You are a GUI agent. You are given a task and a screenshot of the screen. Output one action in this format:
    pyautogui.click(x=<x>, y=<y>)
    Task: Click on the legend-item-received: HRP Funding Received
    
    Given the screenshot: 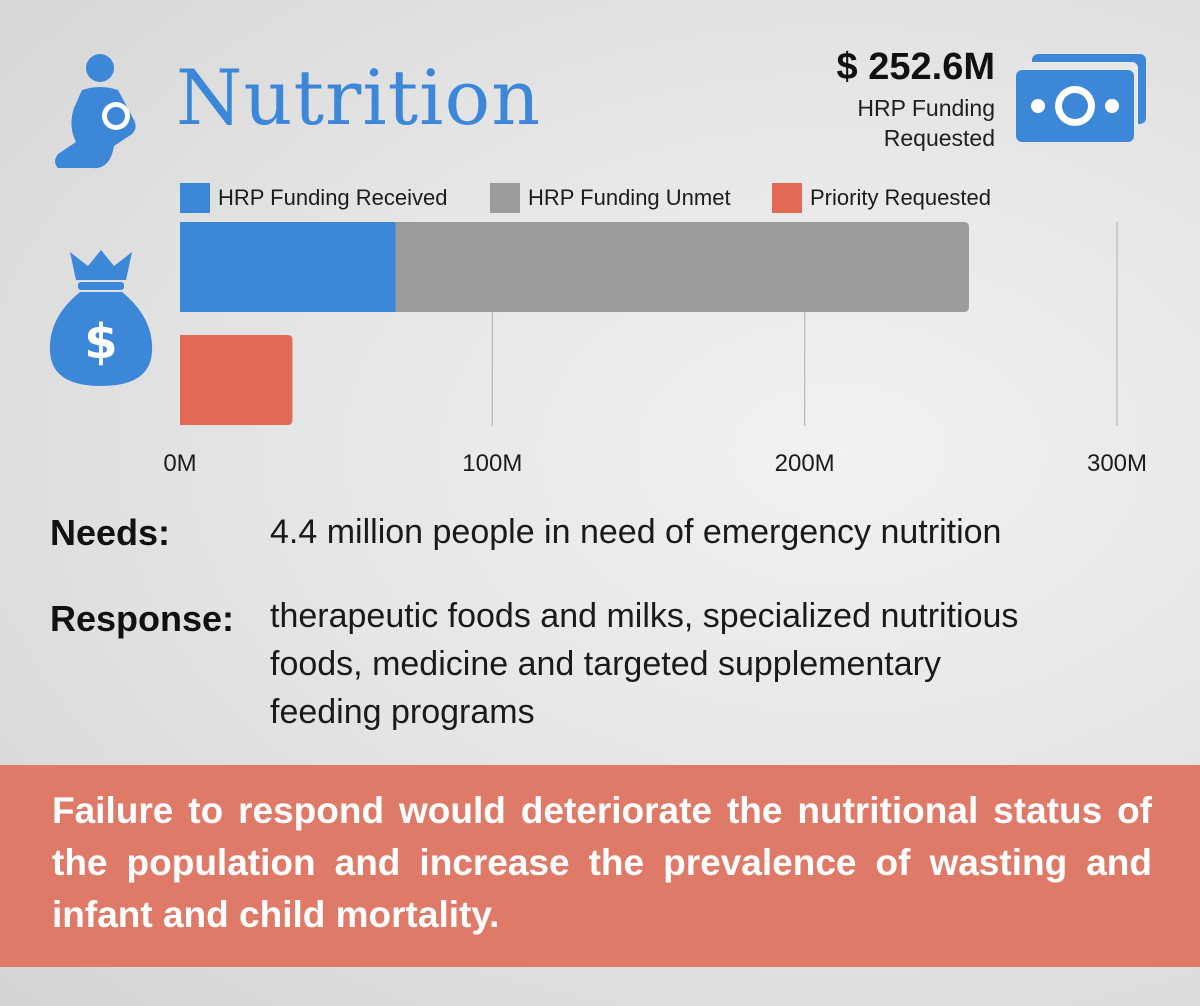 What is the action you would take?
    pyautogui.click(x=314, y=198)
    